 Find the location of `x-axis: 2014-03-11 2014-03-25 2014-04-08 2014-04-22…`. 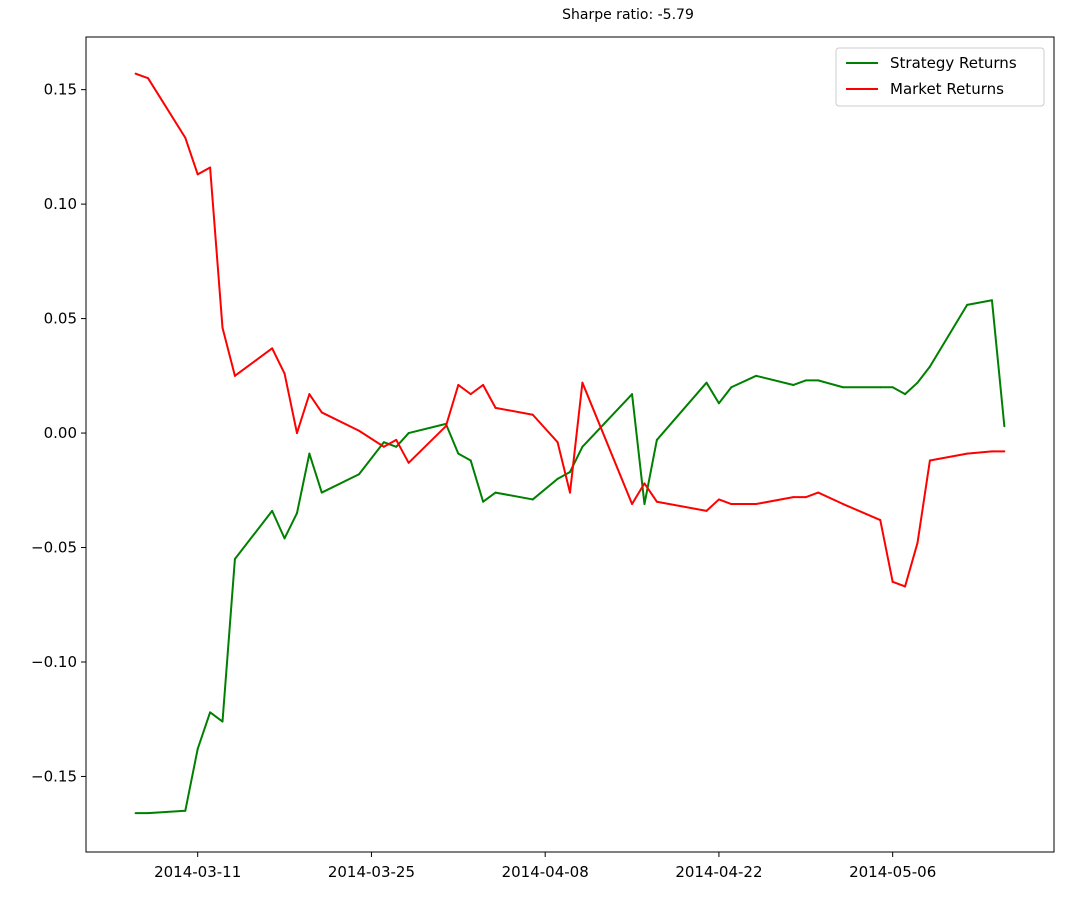

x-axis: 2014-03-11 2014-03-25 2014-04-08 2014-04-22… is located at coordinates (545, 866).